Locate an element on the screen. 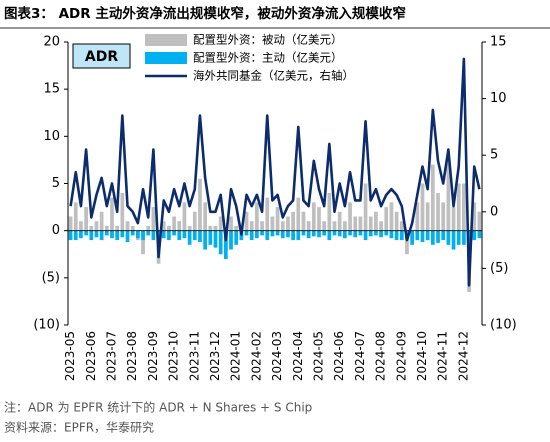 This screenshot has height=442, width=550. x-tick-label: 2024-09 is located at coordinates (401, 356).